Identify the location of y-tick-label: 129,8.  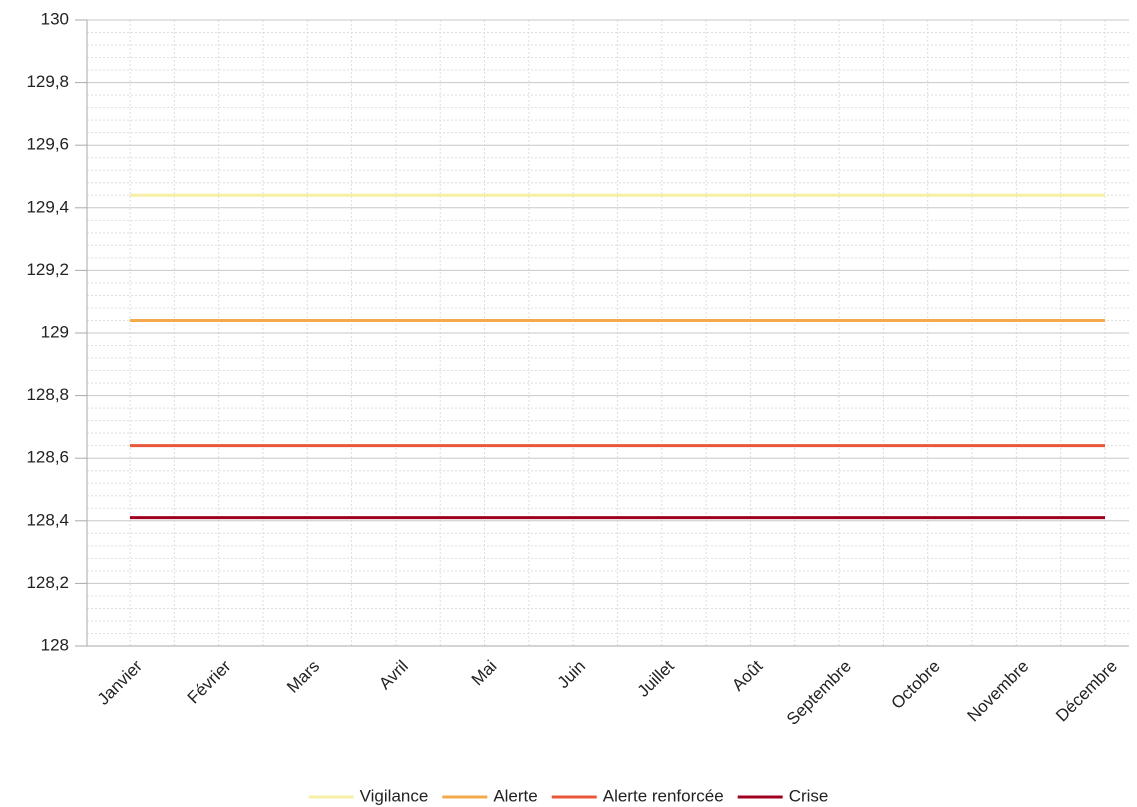
(47, 81).